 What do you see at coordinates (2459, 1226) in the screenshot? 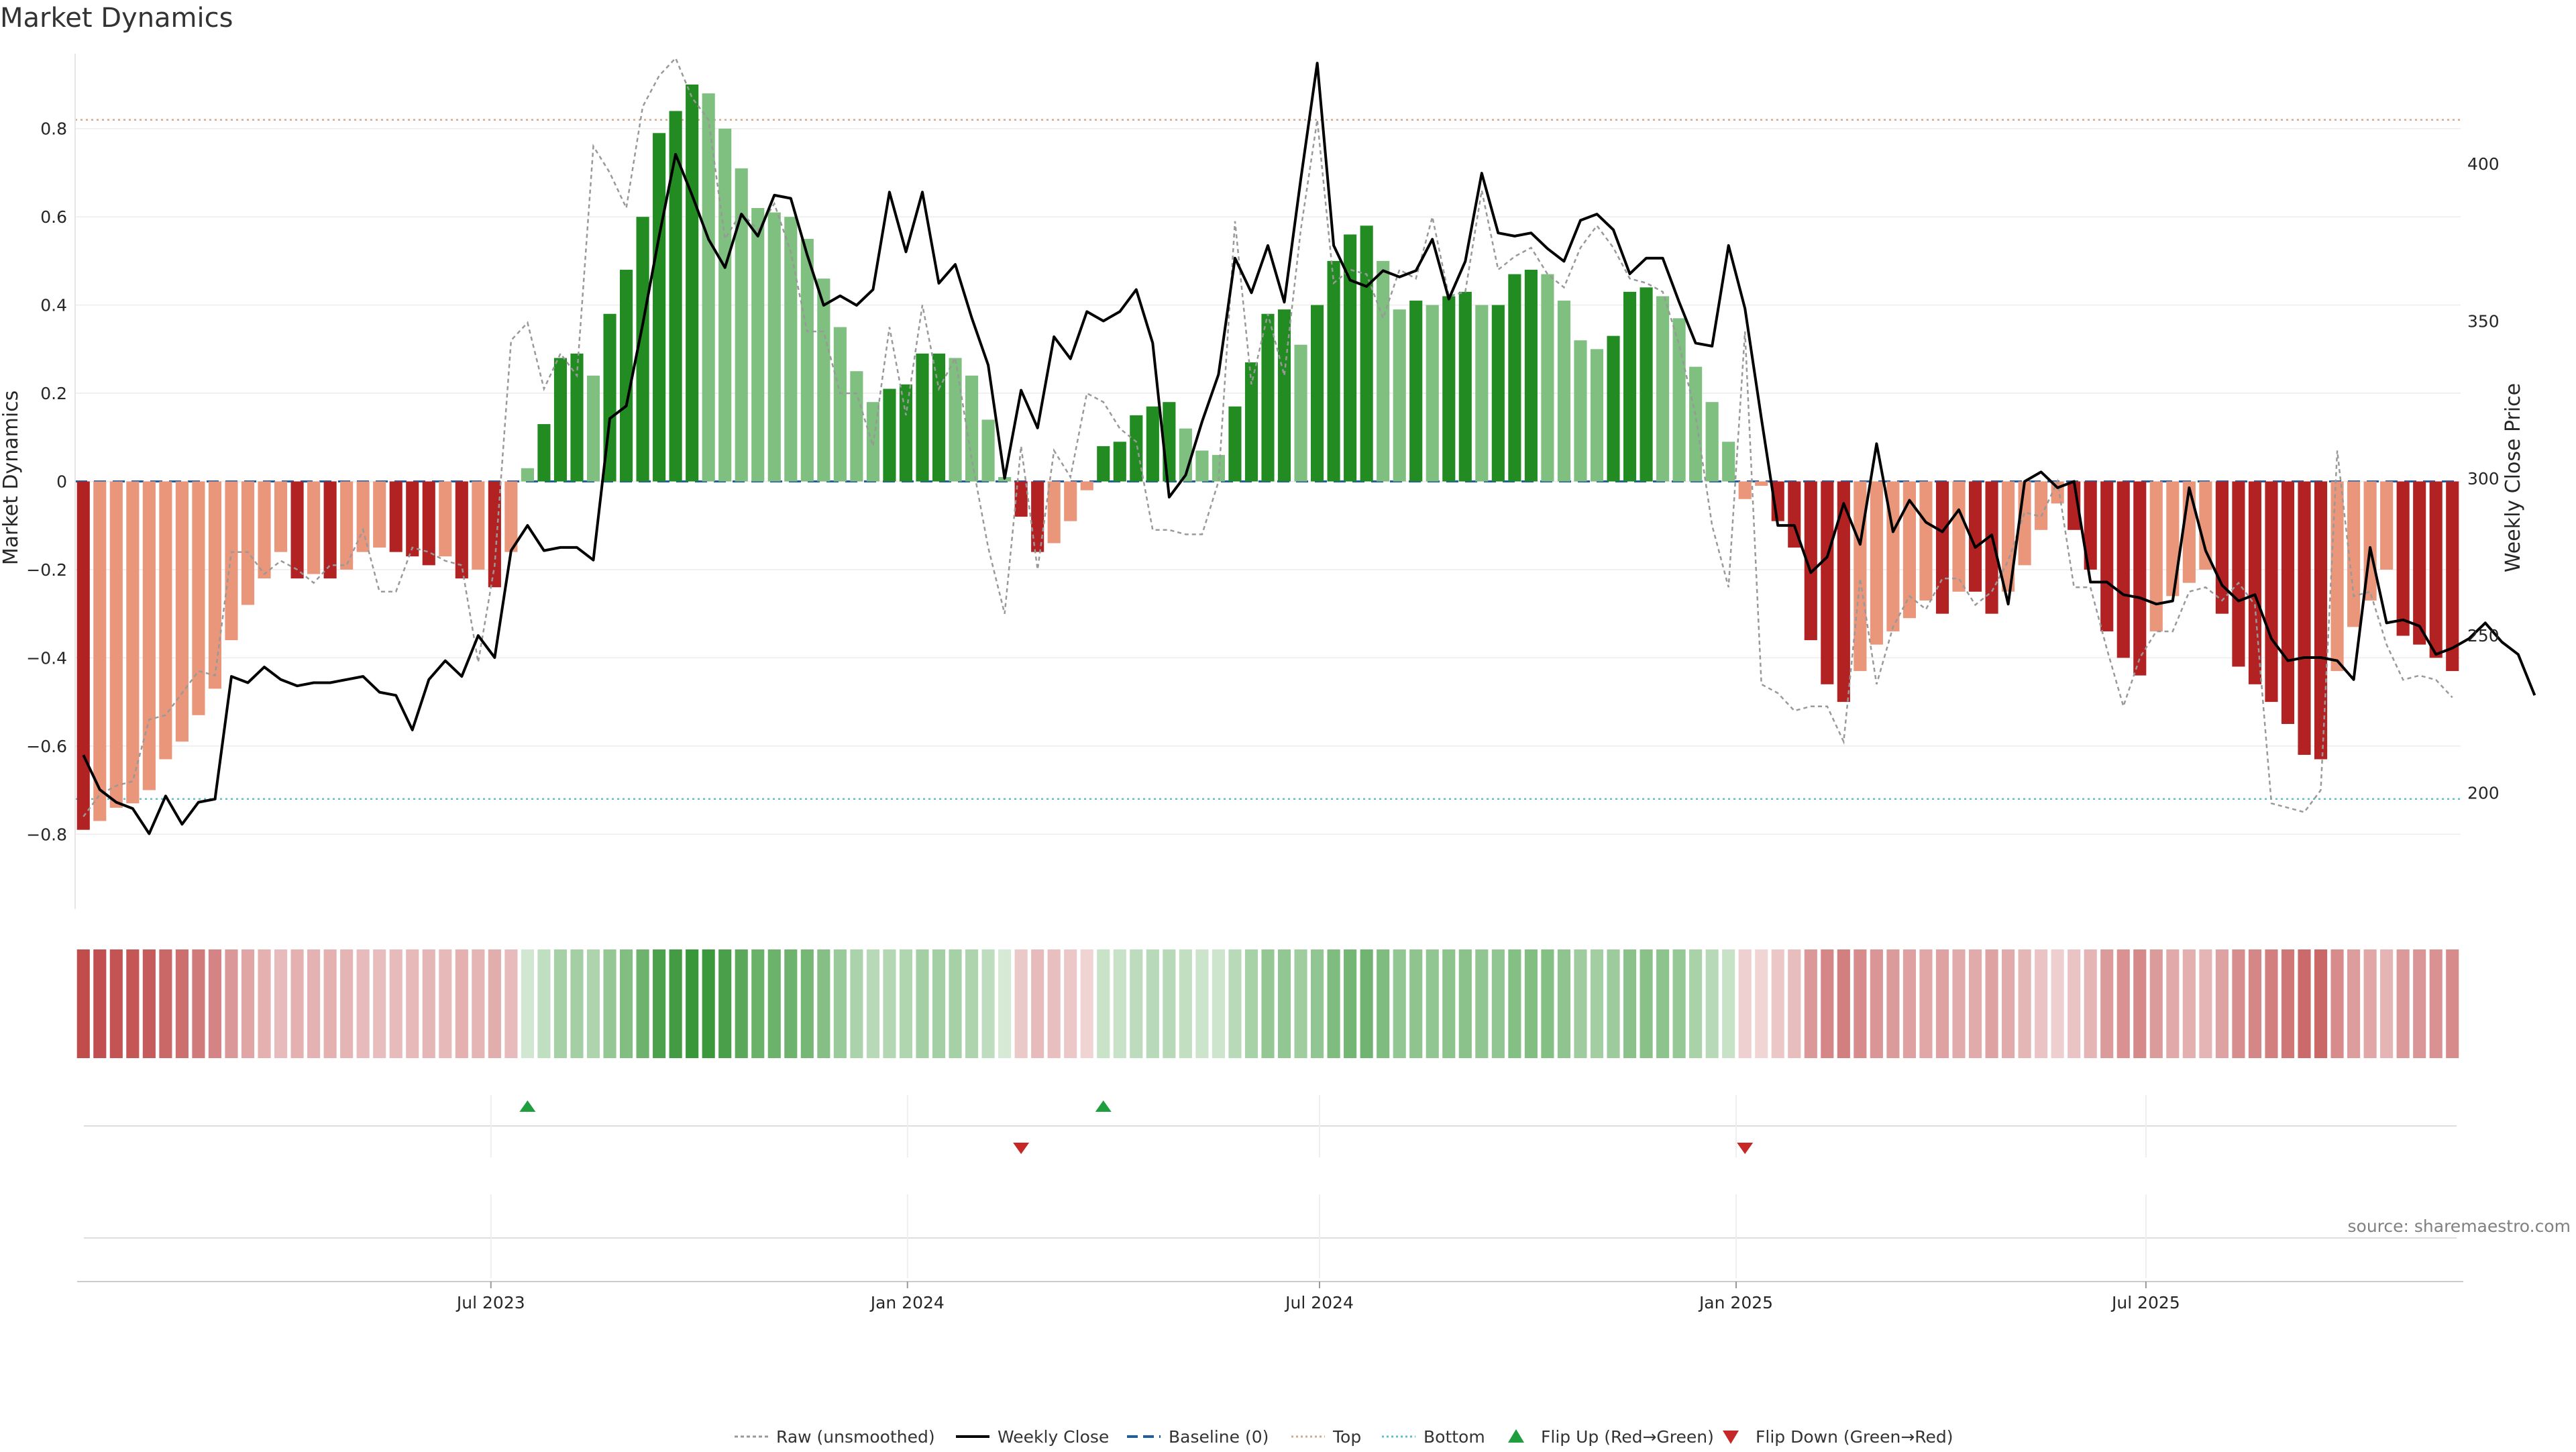
I see `source-credit: source: sharemaestro.com` at bounding box center [2459, 1226].